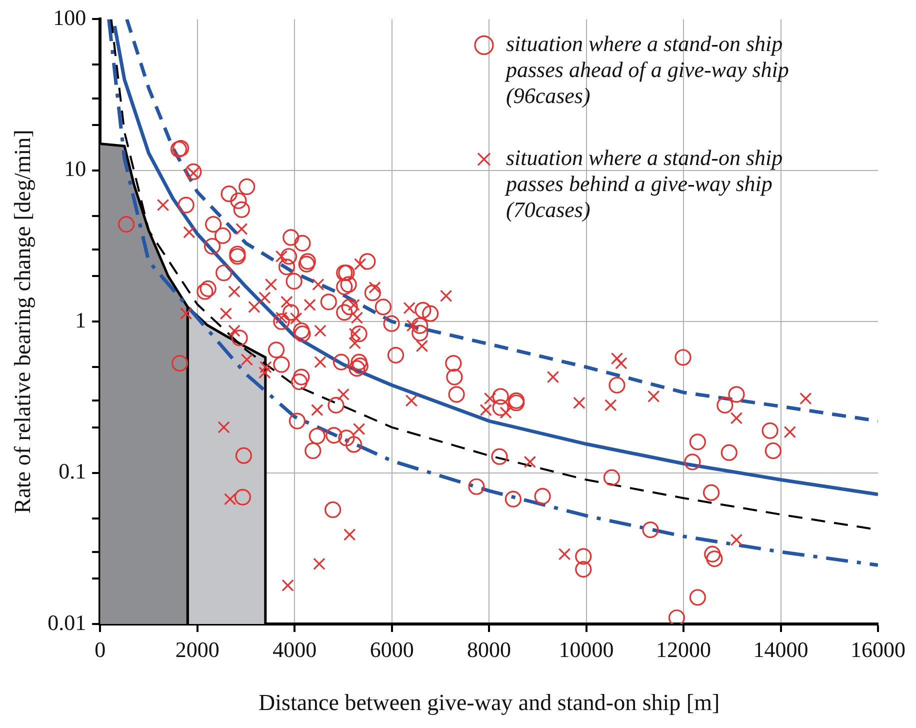 The height and width of the screenshot is (728, 916). Describe the element at coordinates (197, 649) in the screenshot. I see `x-tick-label: 2000` at that location.